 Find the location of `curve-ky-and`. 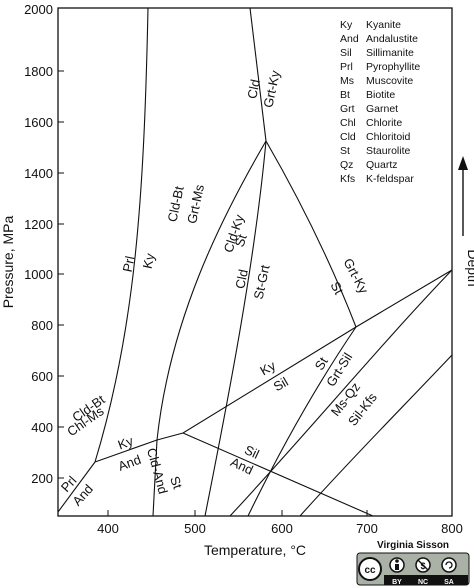

curve-ky-and is located at coordinates (126, 451).